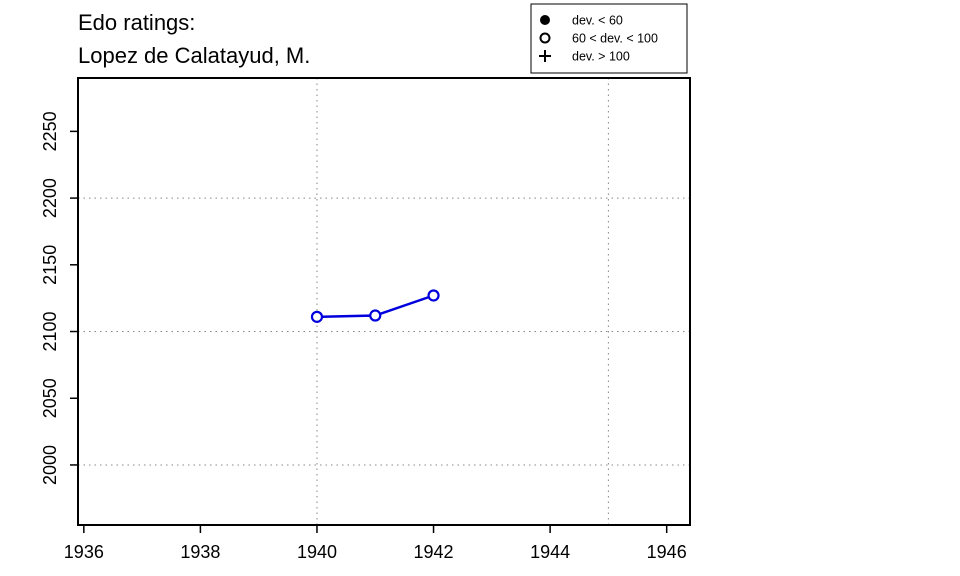 The width and height of the screenshot is (960, 576). What do you see at coordinates (375, 306) in the screenshot?
I see `data-series` at bounding box center [375, 306].